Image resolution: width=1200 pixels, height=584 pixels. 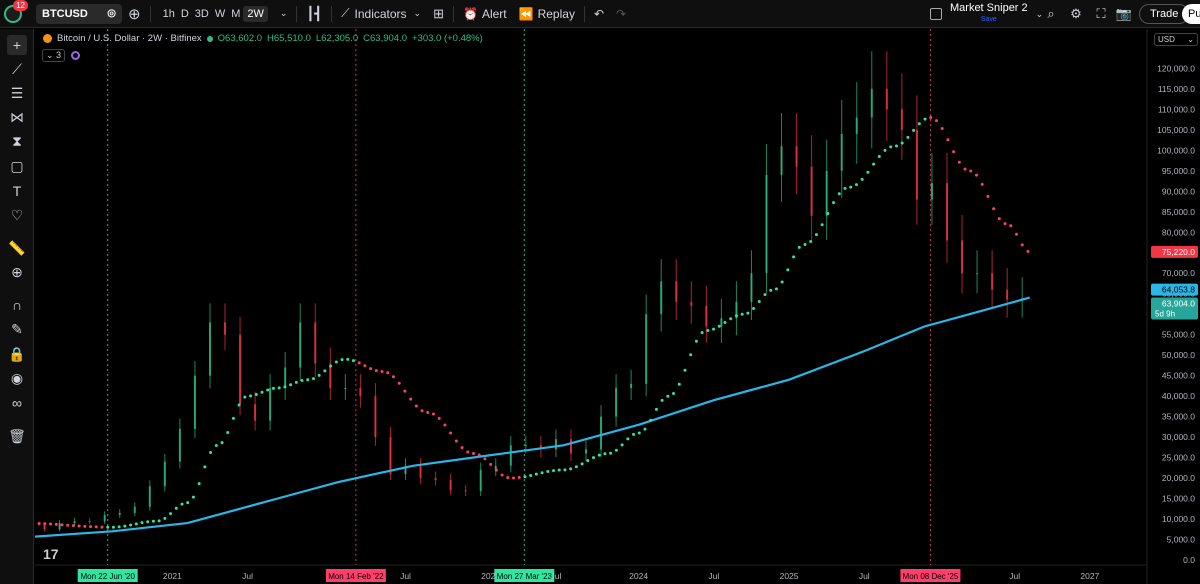 I want to click on interval-1h: 1h, so click(x=168, y=13).